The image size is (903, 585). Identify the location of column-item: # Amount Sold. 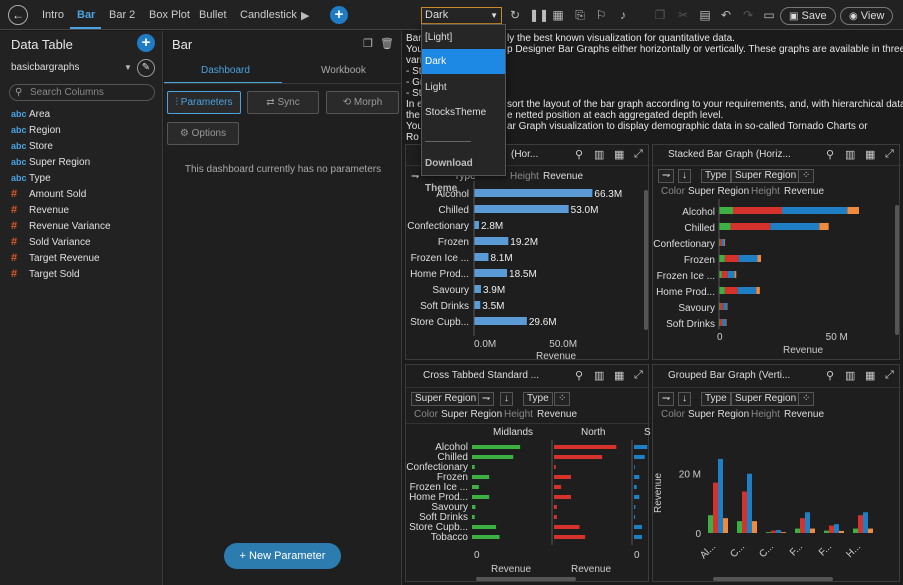
(48, 194).